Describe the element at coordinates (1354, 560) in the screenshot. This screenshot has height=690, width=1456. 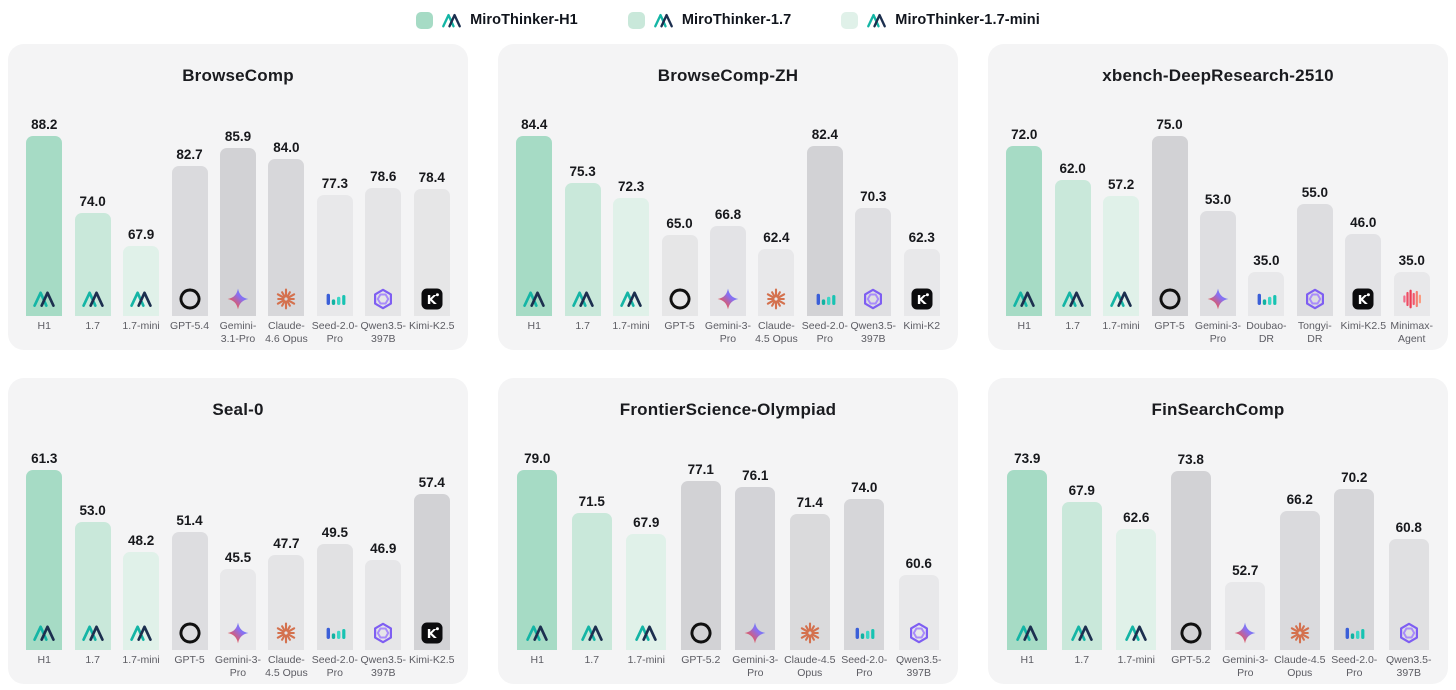
I see `bar: 70.2` at that location.